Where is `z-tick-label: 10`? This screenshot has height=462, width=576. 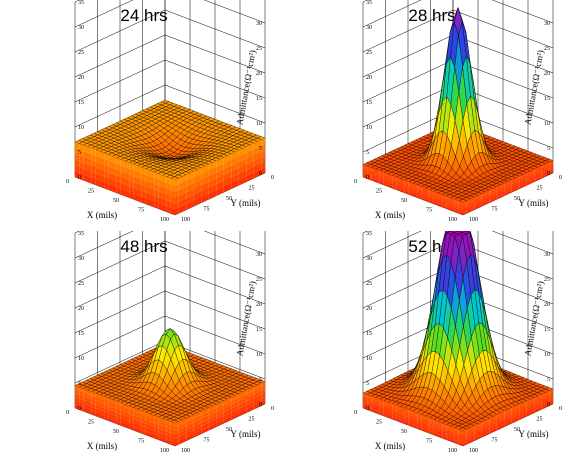
z-tick-label: 10 is located at coordinates (259, 124).